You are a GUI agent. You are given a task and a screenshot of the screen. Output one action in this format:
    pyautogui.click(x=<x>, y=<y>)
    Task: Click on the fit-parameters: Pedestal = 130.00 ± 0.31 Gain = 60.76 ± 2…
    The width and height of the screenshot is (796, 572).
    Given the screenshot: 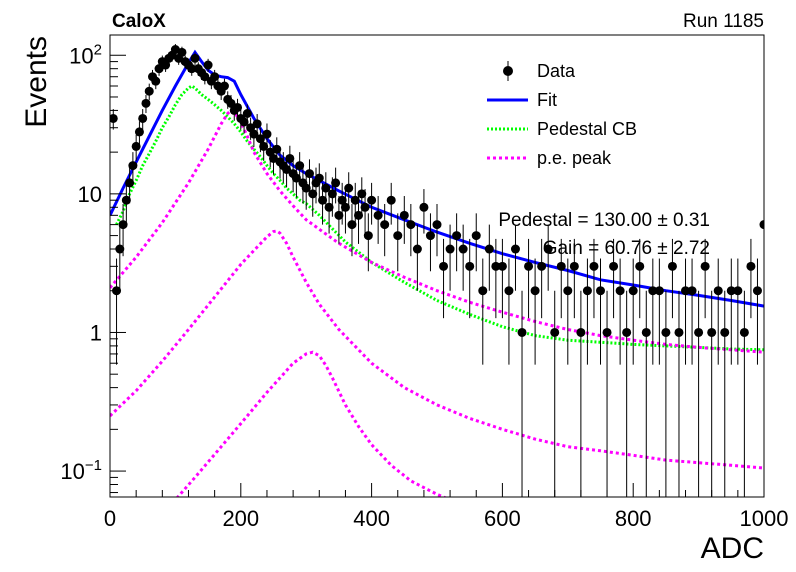 What is the action you would take?
    pyautogui.click(x=604, y=234)
    